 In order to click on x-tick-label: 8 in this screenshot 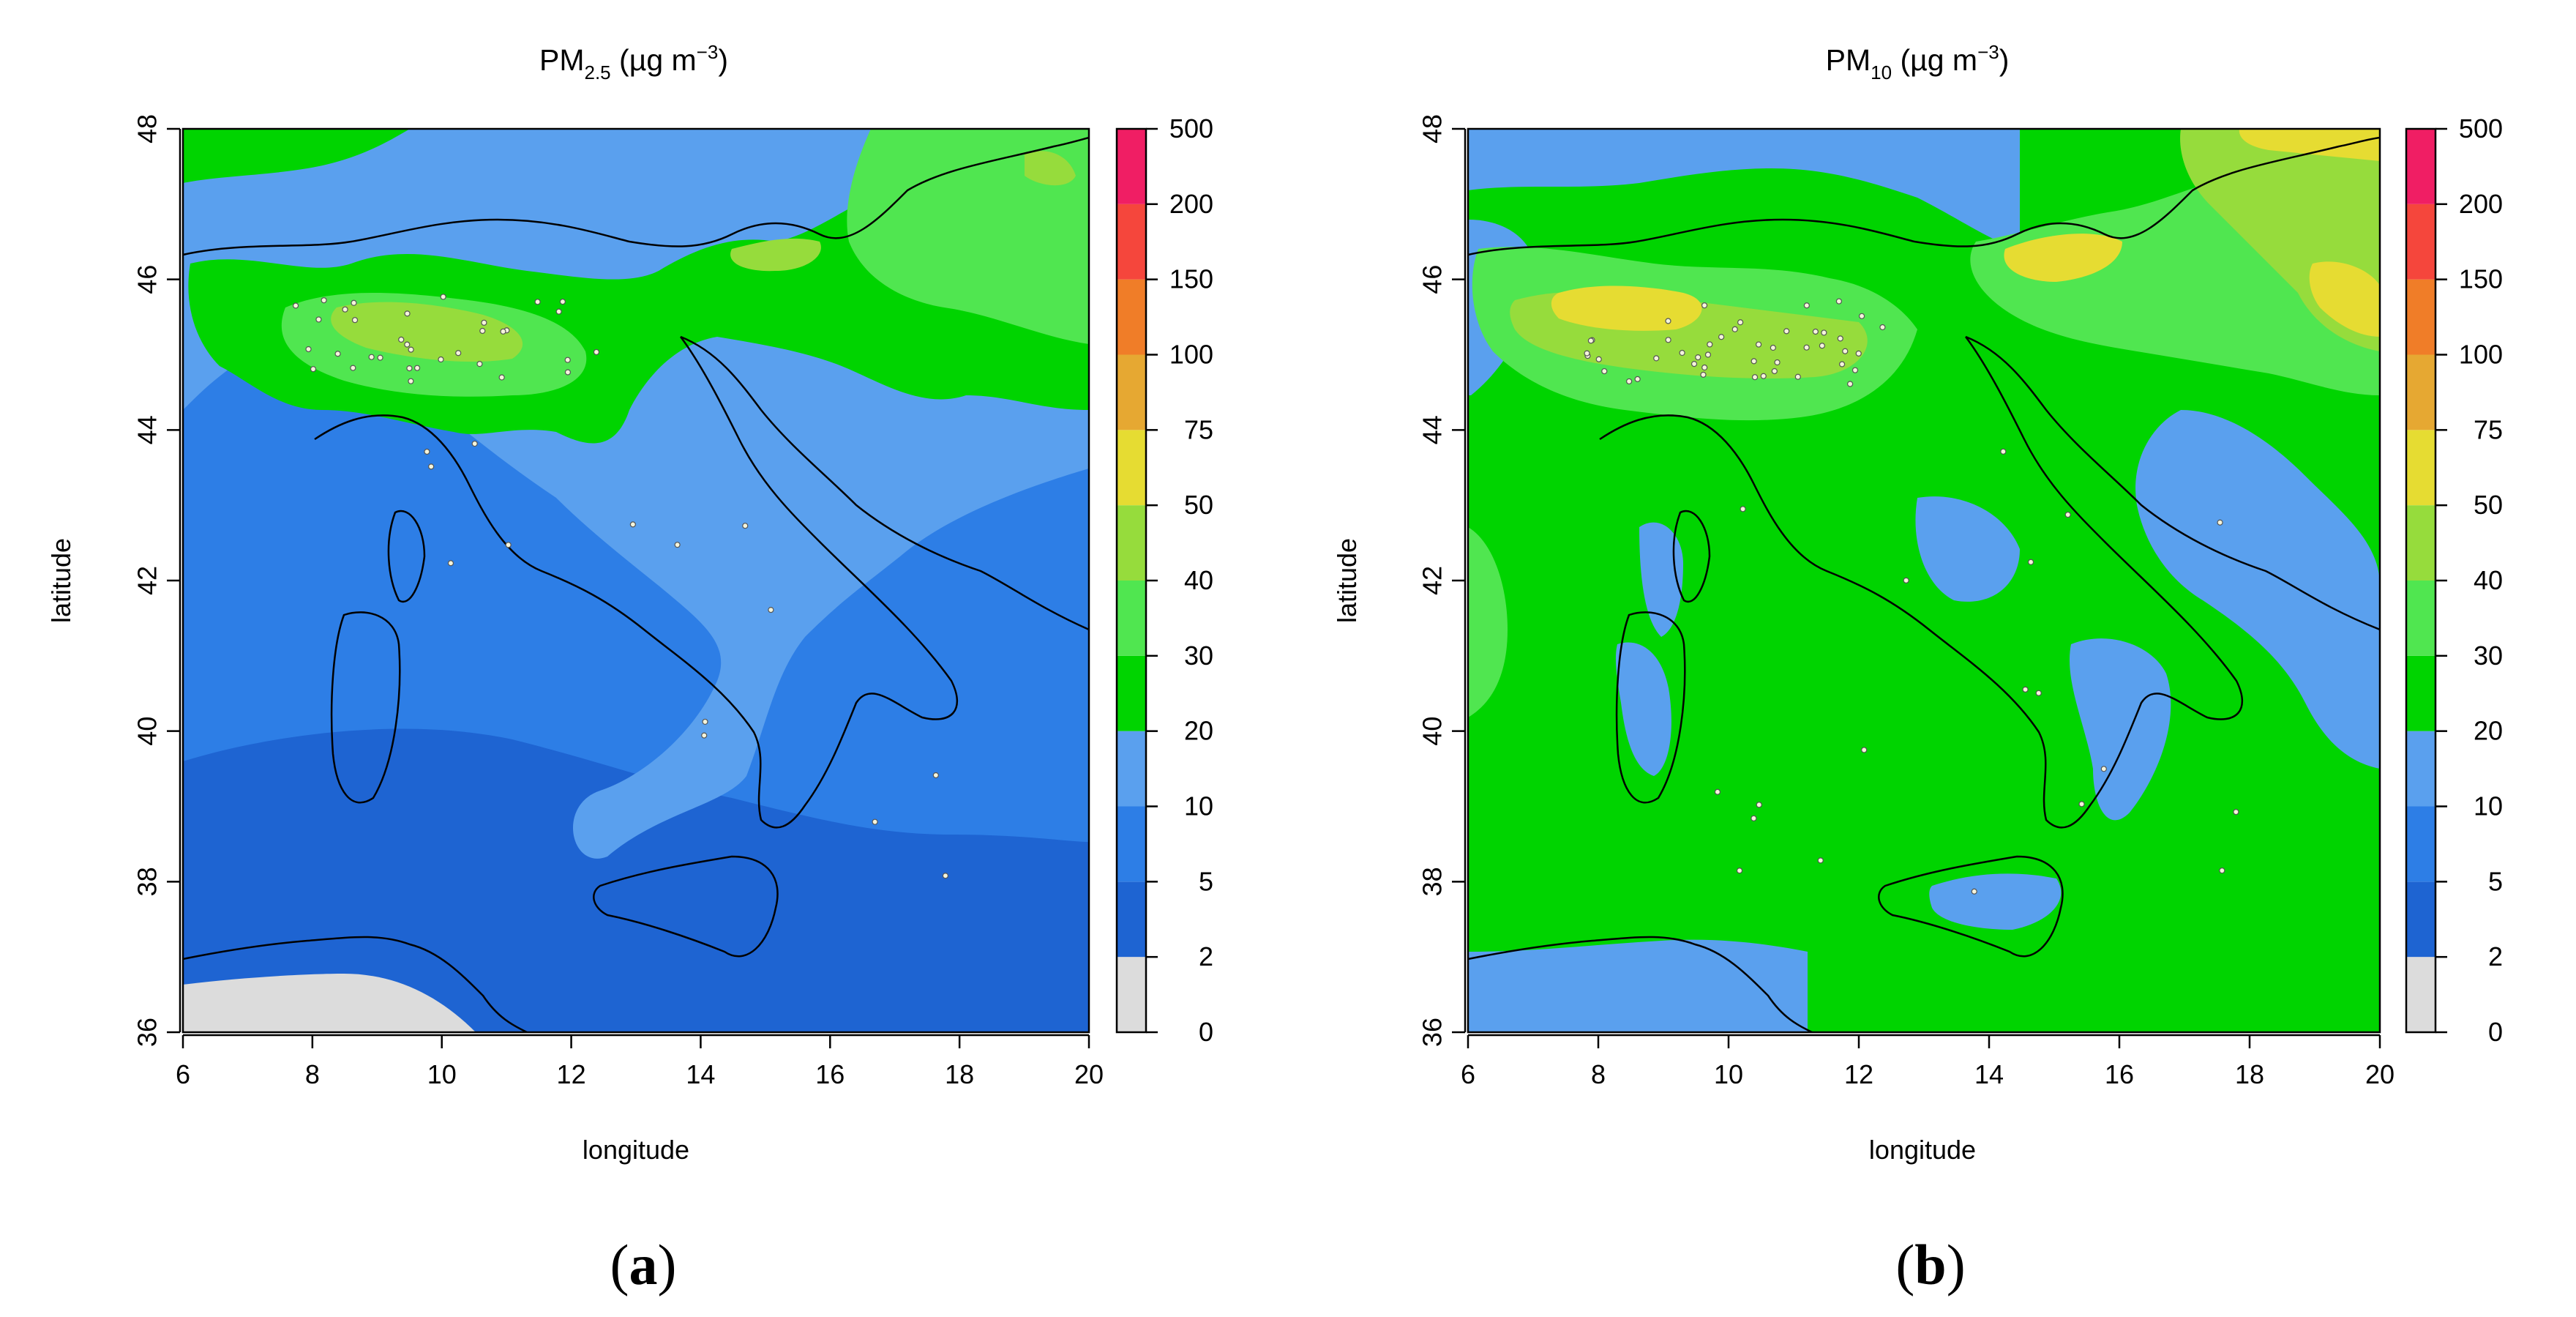, I will do `click(312, 1074)`.